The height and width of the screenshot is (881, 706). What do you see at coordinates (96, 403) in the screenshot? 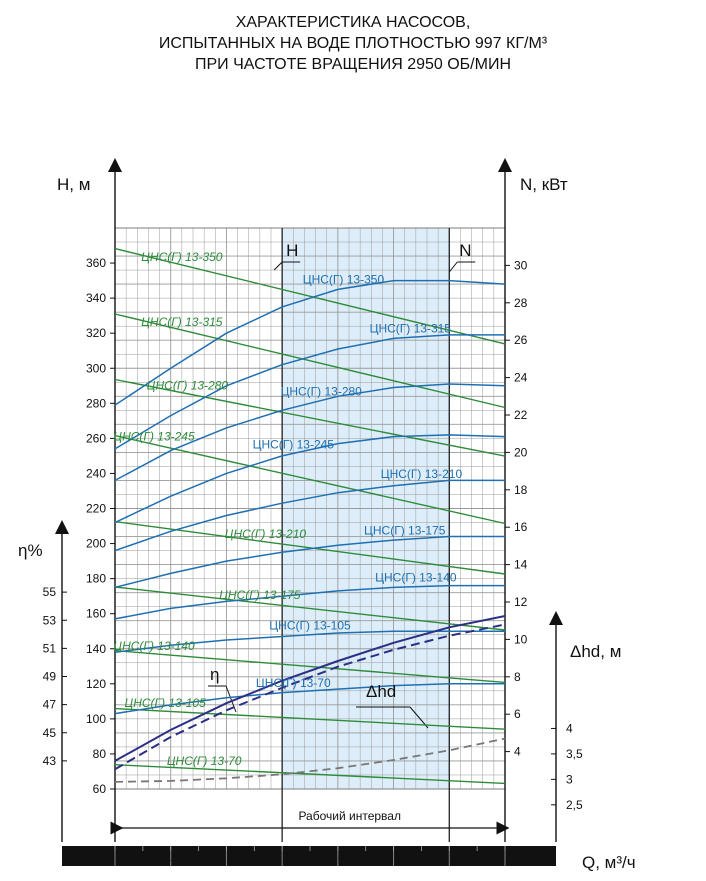
I see `h-tick-label: 280` at bounding box center [96, 403].